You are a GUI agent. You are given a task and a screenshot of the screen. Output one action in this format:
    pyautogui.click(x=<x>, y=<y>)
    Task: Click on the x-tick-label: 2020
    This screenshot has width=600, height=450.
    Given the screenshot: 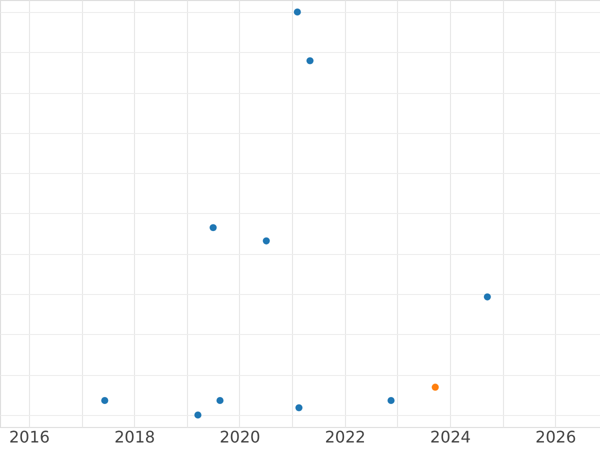 What is the action you would take?
    pyautogui.click(x=240, y=437)
    